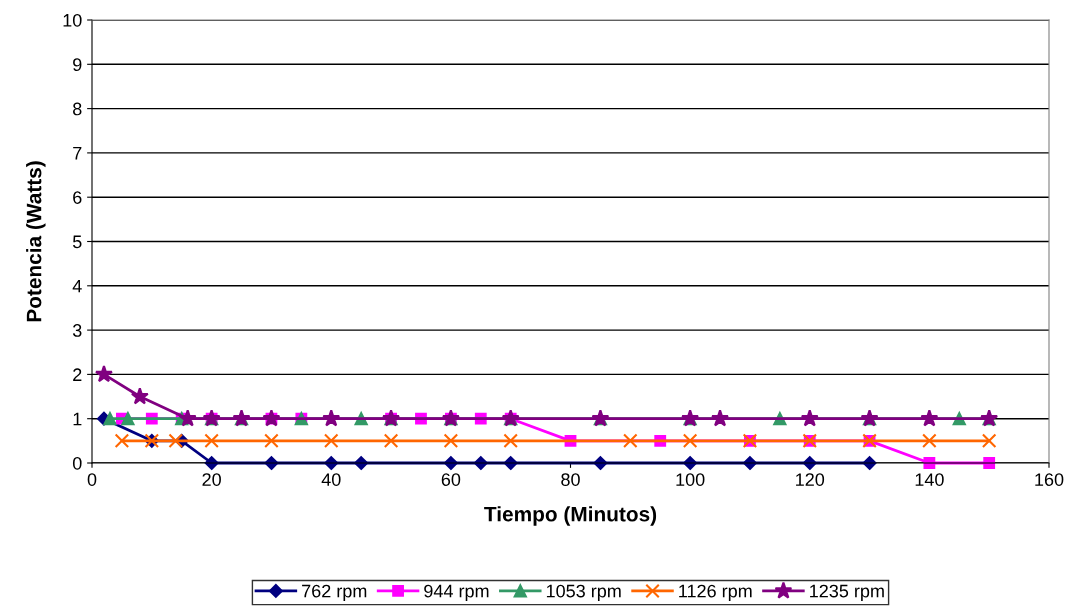  I want to click on x-tick-label: 160, so click(1049, 479).